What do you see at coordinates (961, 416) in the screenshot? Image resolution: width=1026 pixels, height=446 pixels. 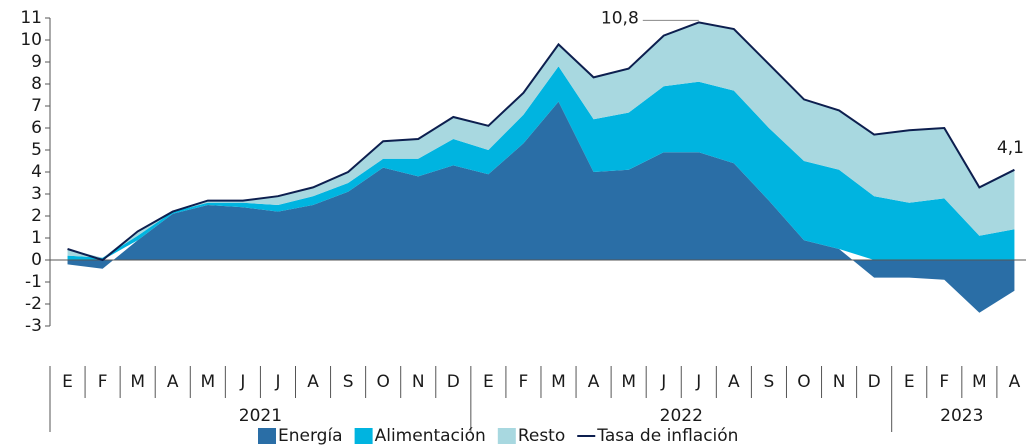 I see `year-label: 2023` at bounding box center [961, 416].